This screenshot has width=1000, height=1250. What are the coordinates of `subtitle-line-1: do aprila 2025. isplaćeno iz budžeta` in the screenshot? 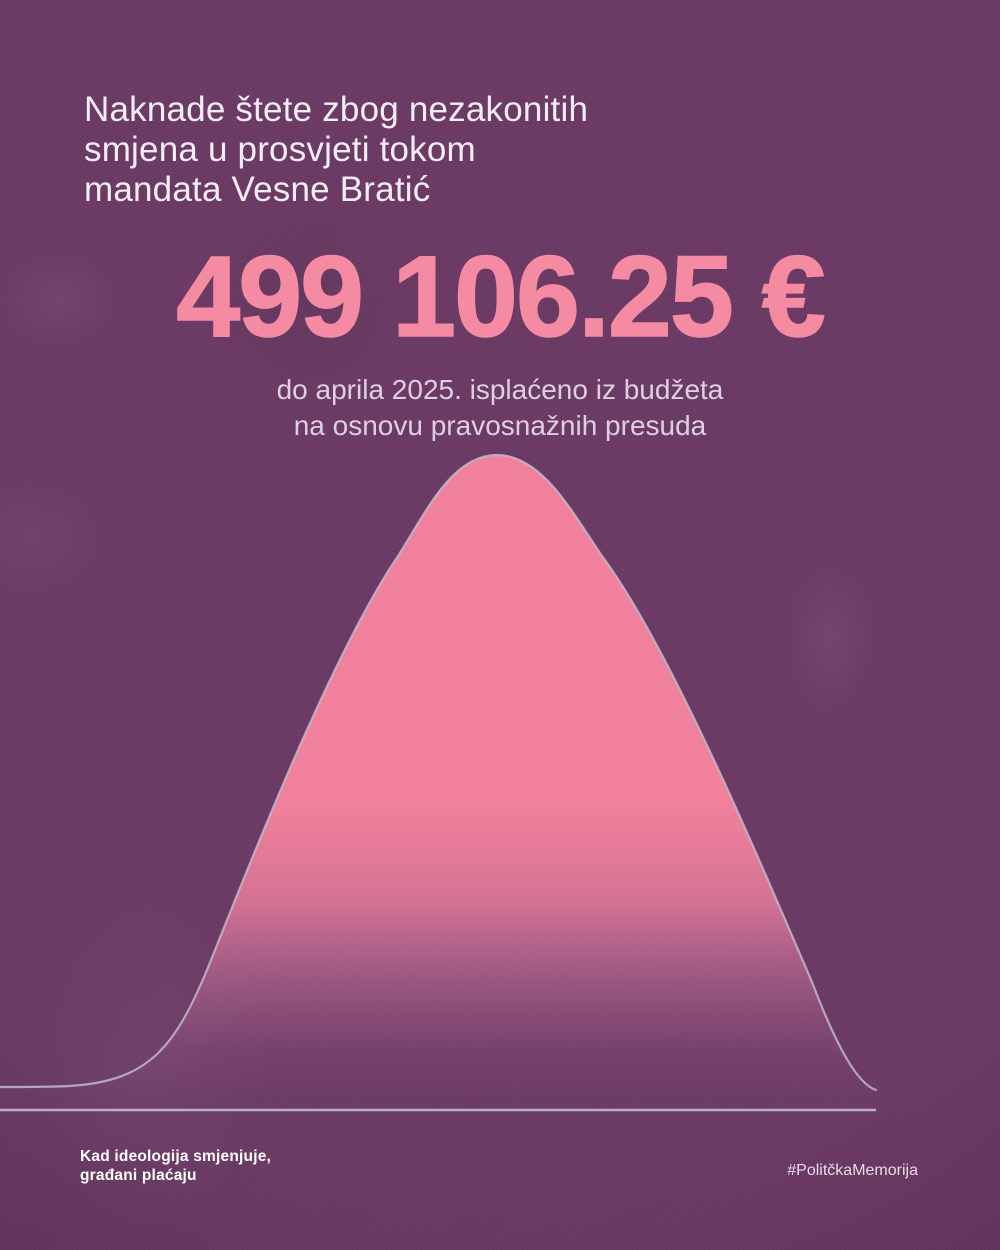 It's located at (500, 389).